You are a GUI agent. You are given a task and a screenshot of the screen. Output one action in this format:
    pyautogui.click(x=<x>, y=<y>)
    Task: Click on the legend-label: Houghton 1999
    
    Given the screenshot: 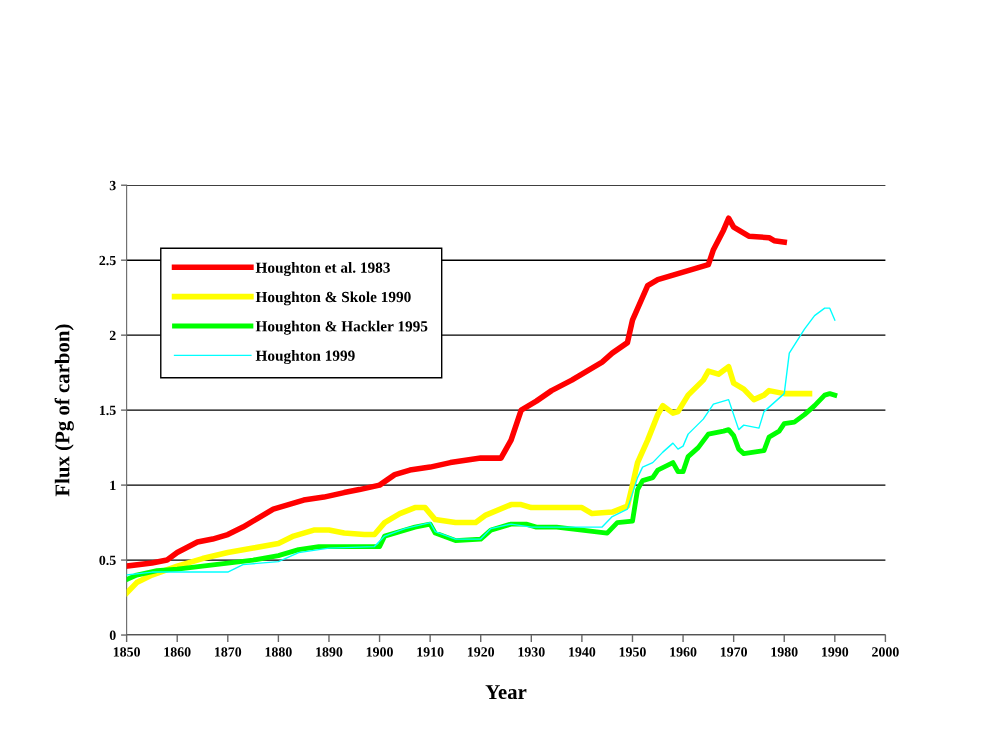 What is the action you would take?
    pyautogui.click(x=305, y=357)
    